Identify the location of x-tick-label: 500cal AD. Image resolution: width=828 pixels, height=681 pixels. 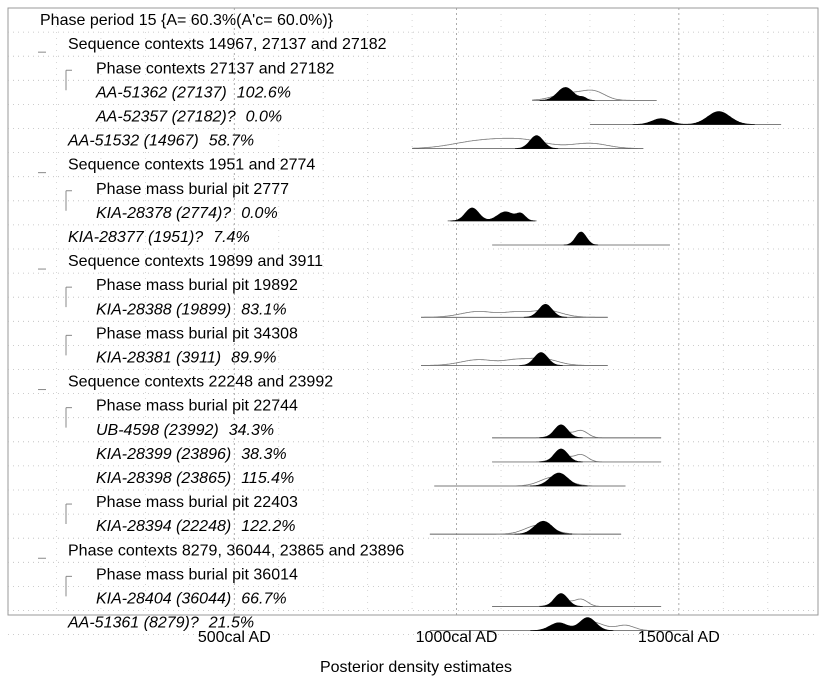
(234, 637).